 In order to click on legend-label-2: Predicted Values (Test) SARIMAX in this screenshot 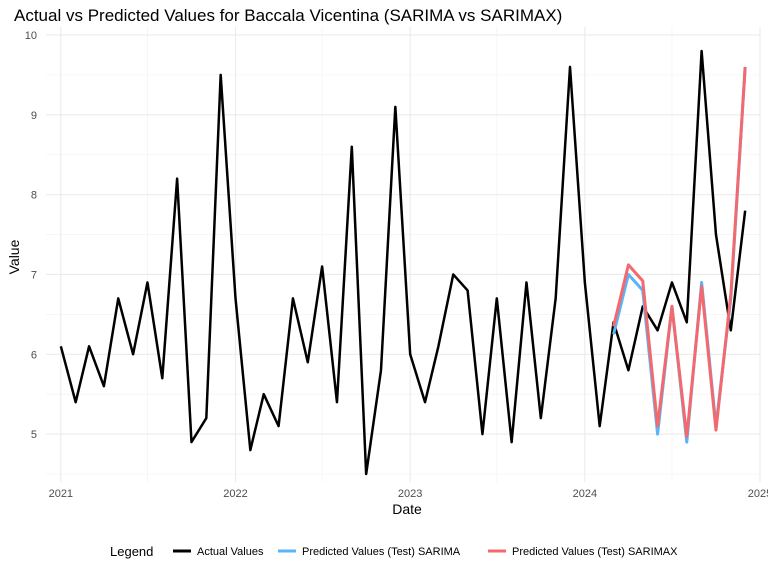, I will do `click(595, 552)`.